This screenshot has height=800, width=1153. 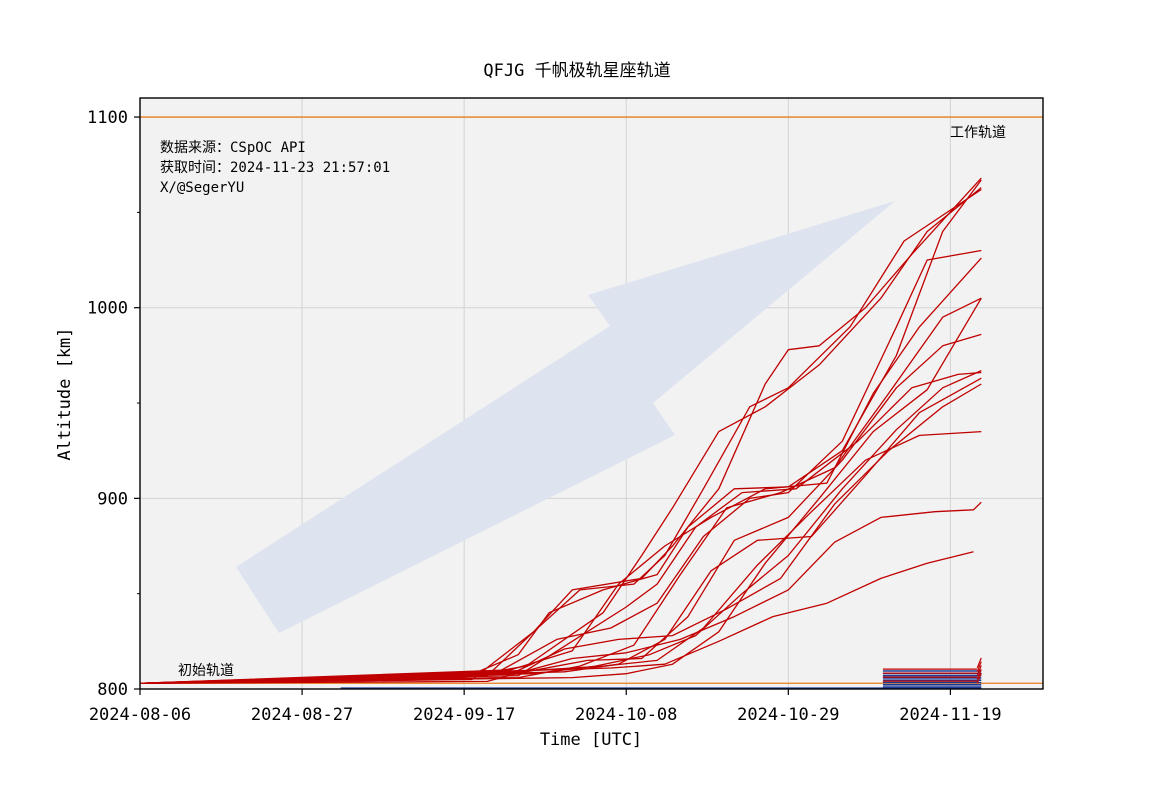 I want to click on chart-title: QFJG 千帆极轨星座轨道, so click(x=576, y=71).